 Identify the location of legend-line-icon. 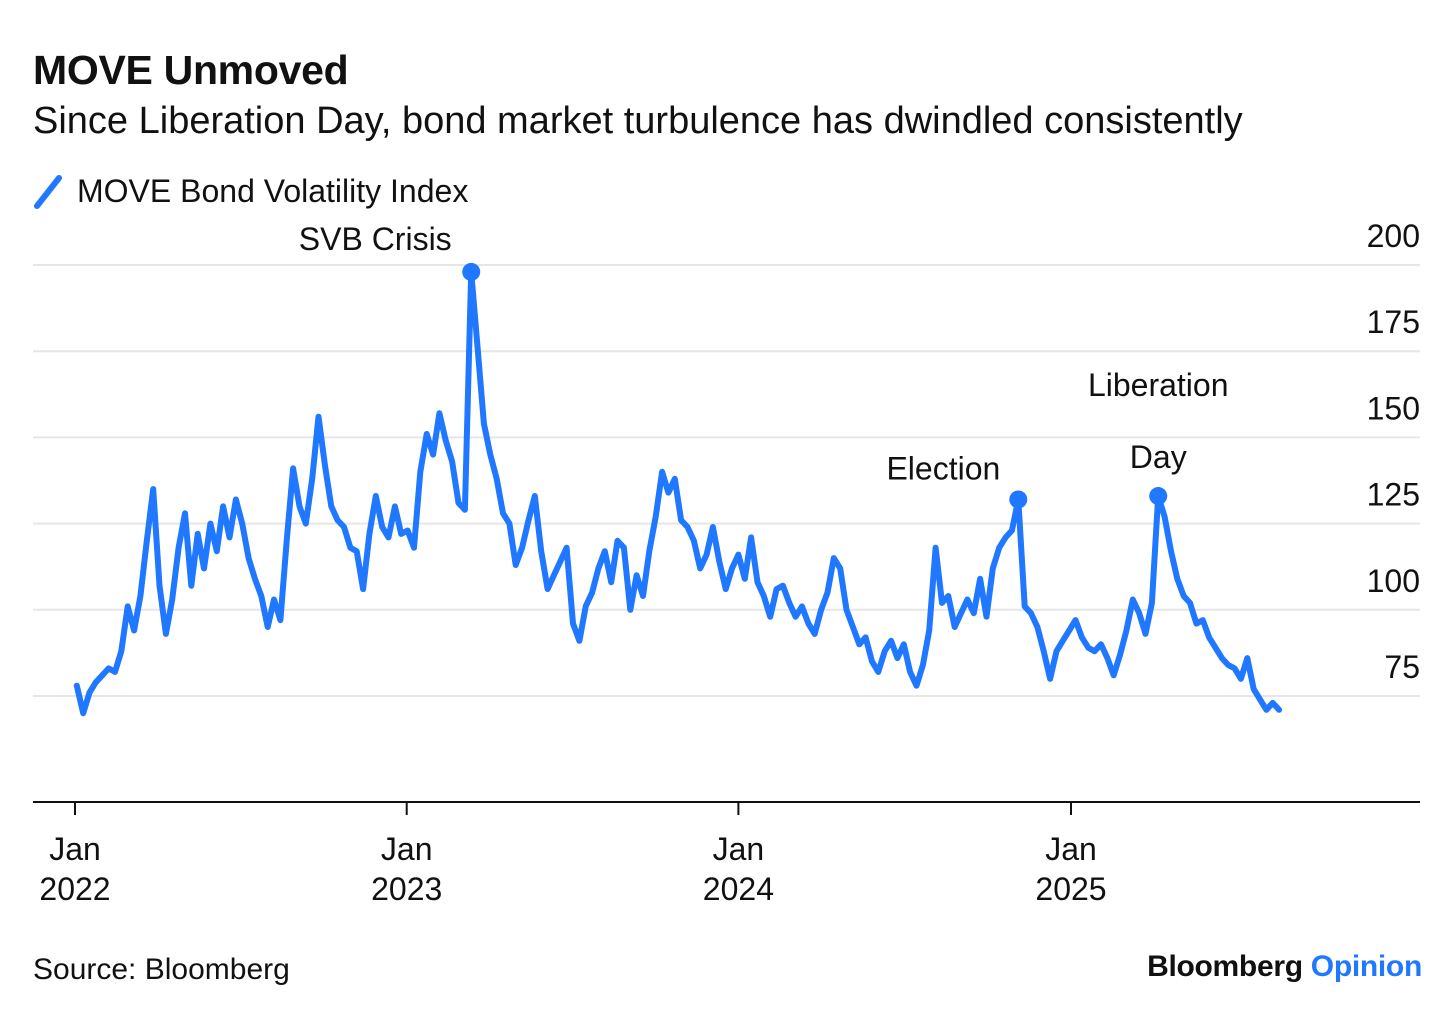
(48, 191).